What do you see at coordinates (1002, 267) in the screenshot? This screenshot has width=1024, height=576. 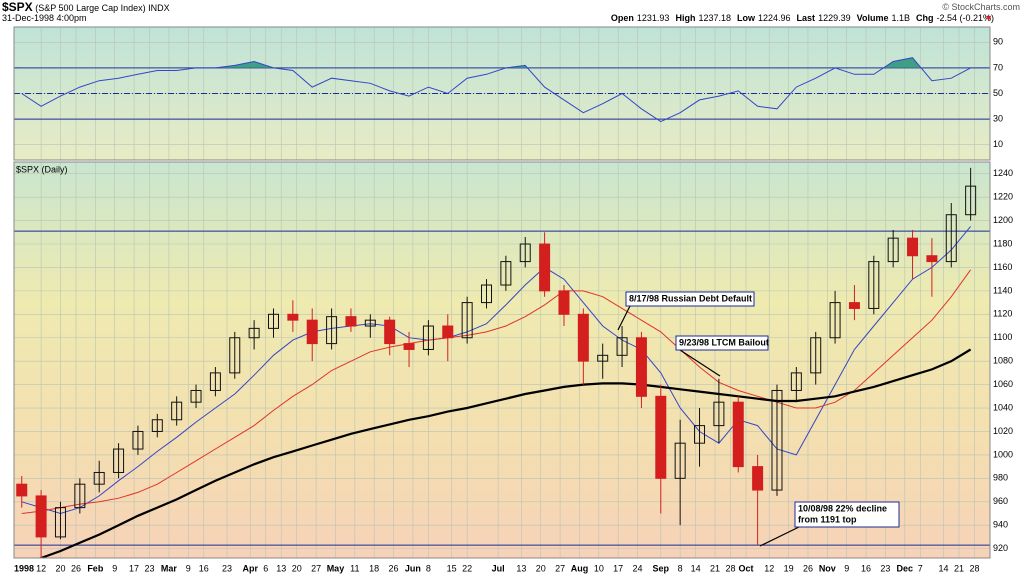 I see `y-tick-label: 1160` at bounding box center [1002, 267].